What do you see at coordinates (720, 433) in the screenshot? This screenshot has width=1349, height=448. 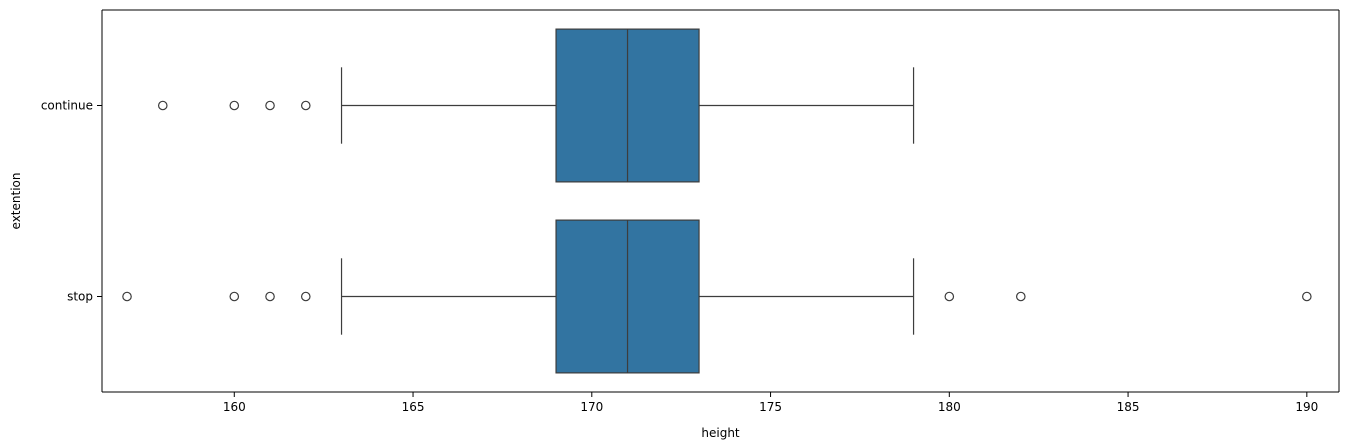 I see `x-axis-label: height` at bounding box center [720, 433].